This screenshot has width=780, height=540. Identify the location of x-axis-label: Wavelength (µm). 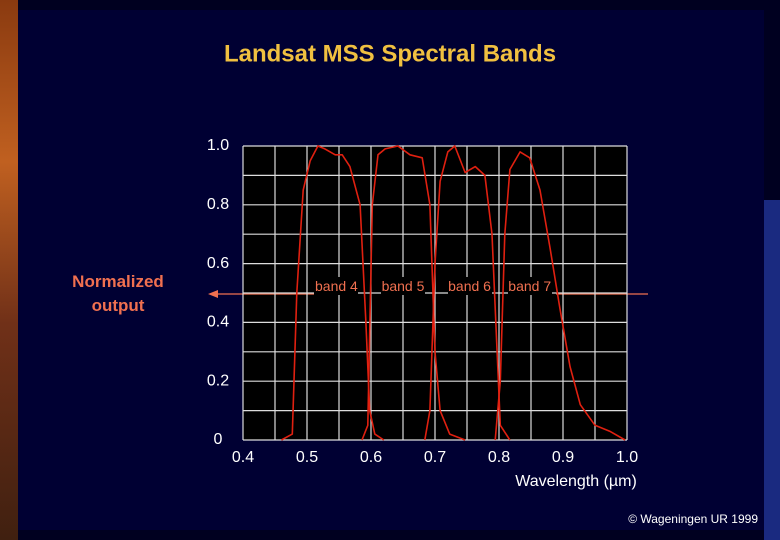
(576, 481).